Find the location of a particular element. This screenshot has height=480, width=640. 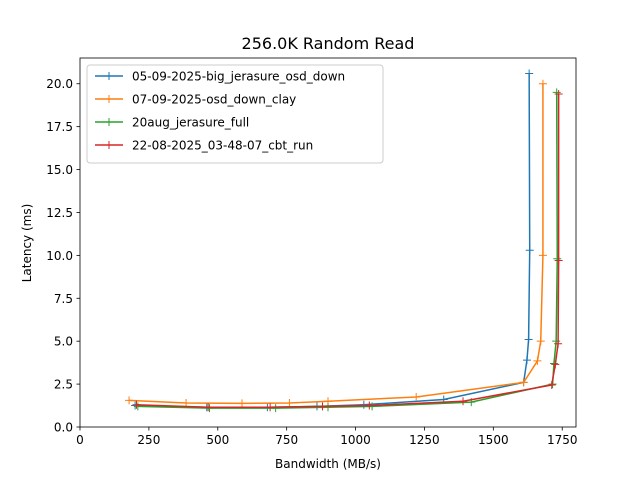

legend-box is located at coordinates (235, 114).